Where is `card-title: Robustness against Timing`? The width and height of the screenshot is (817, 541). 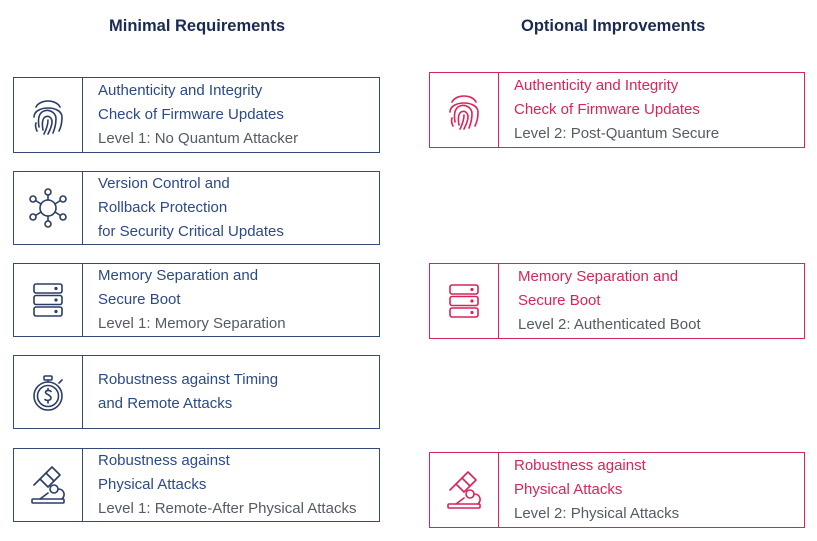
card-title: Robustness against Timing is located at coordinates (188, 379).